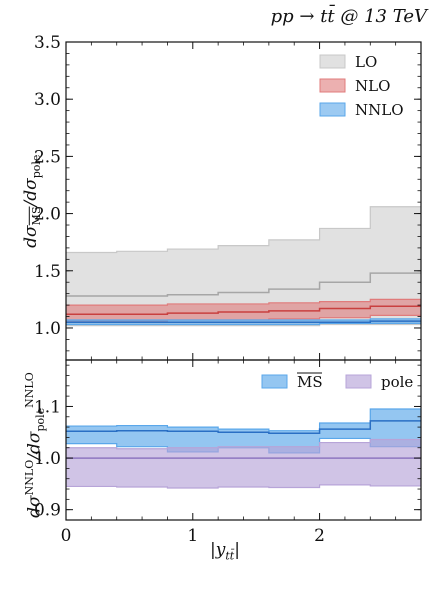 This screenshot has height=593, width=445. Describe the element at coordinates (332, 61) in the screenshot. I see `legend-swatch-lo` at that location.